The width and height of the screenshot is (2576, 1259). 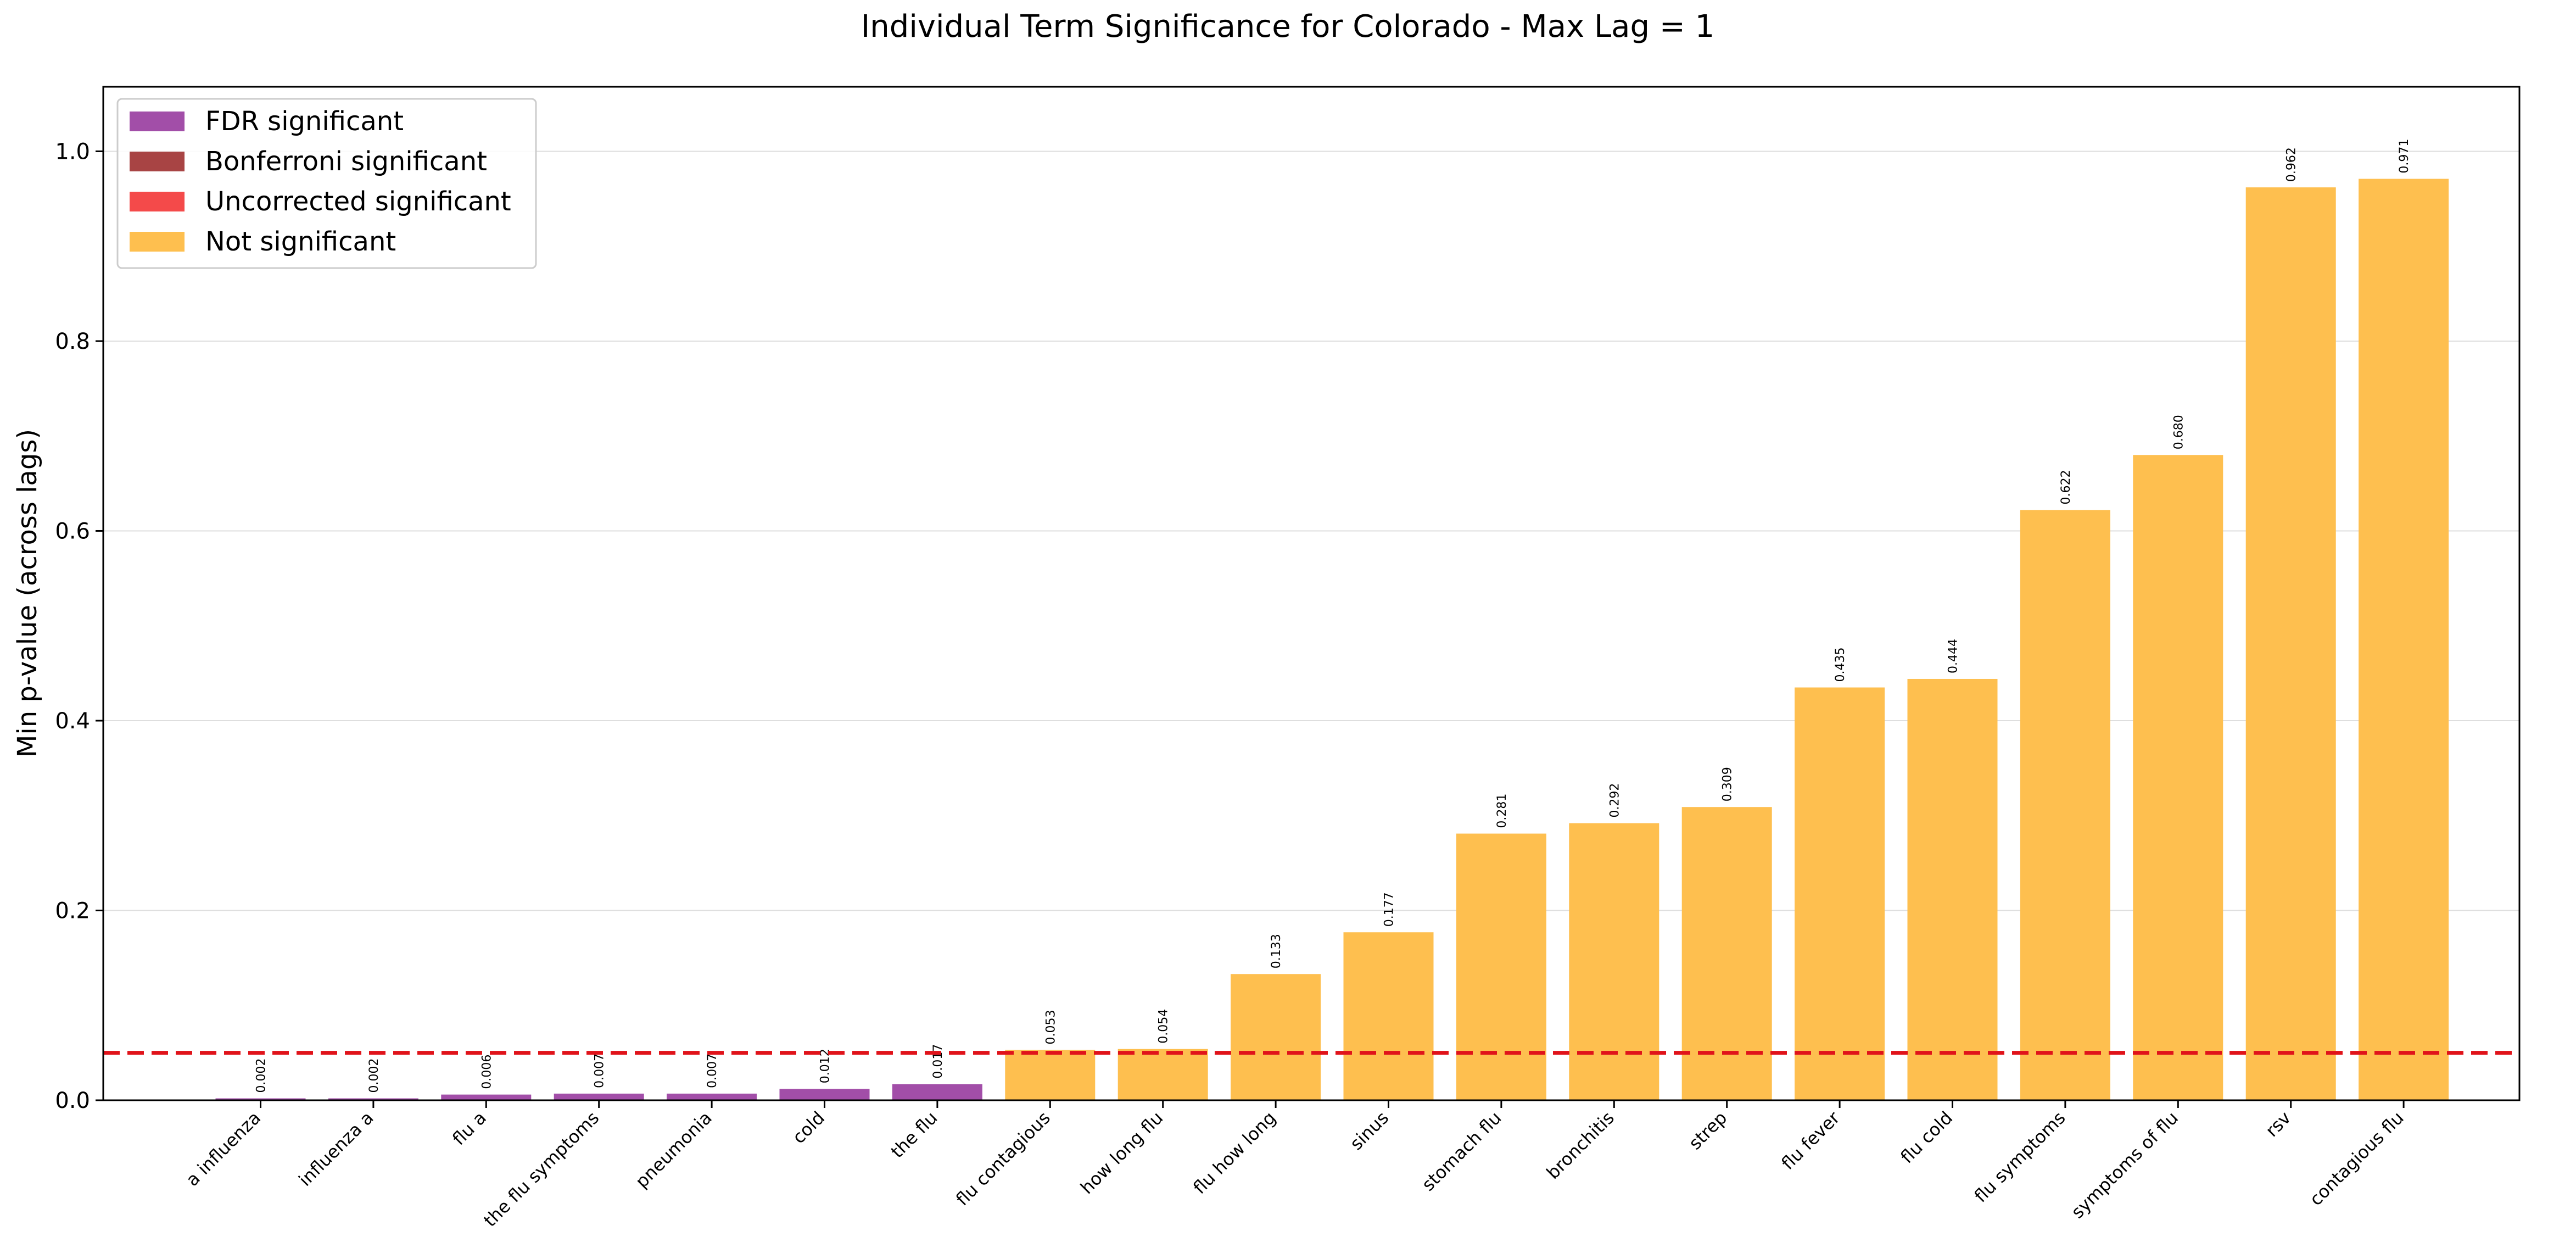 I want to click on y-tick-label: 0.4, so click(x=72, y=721).